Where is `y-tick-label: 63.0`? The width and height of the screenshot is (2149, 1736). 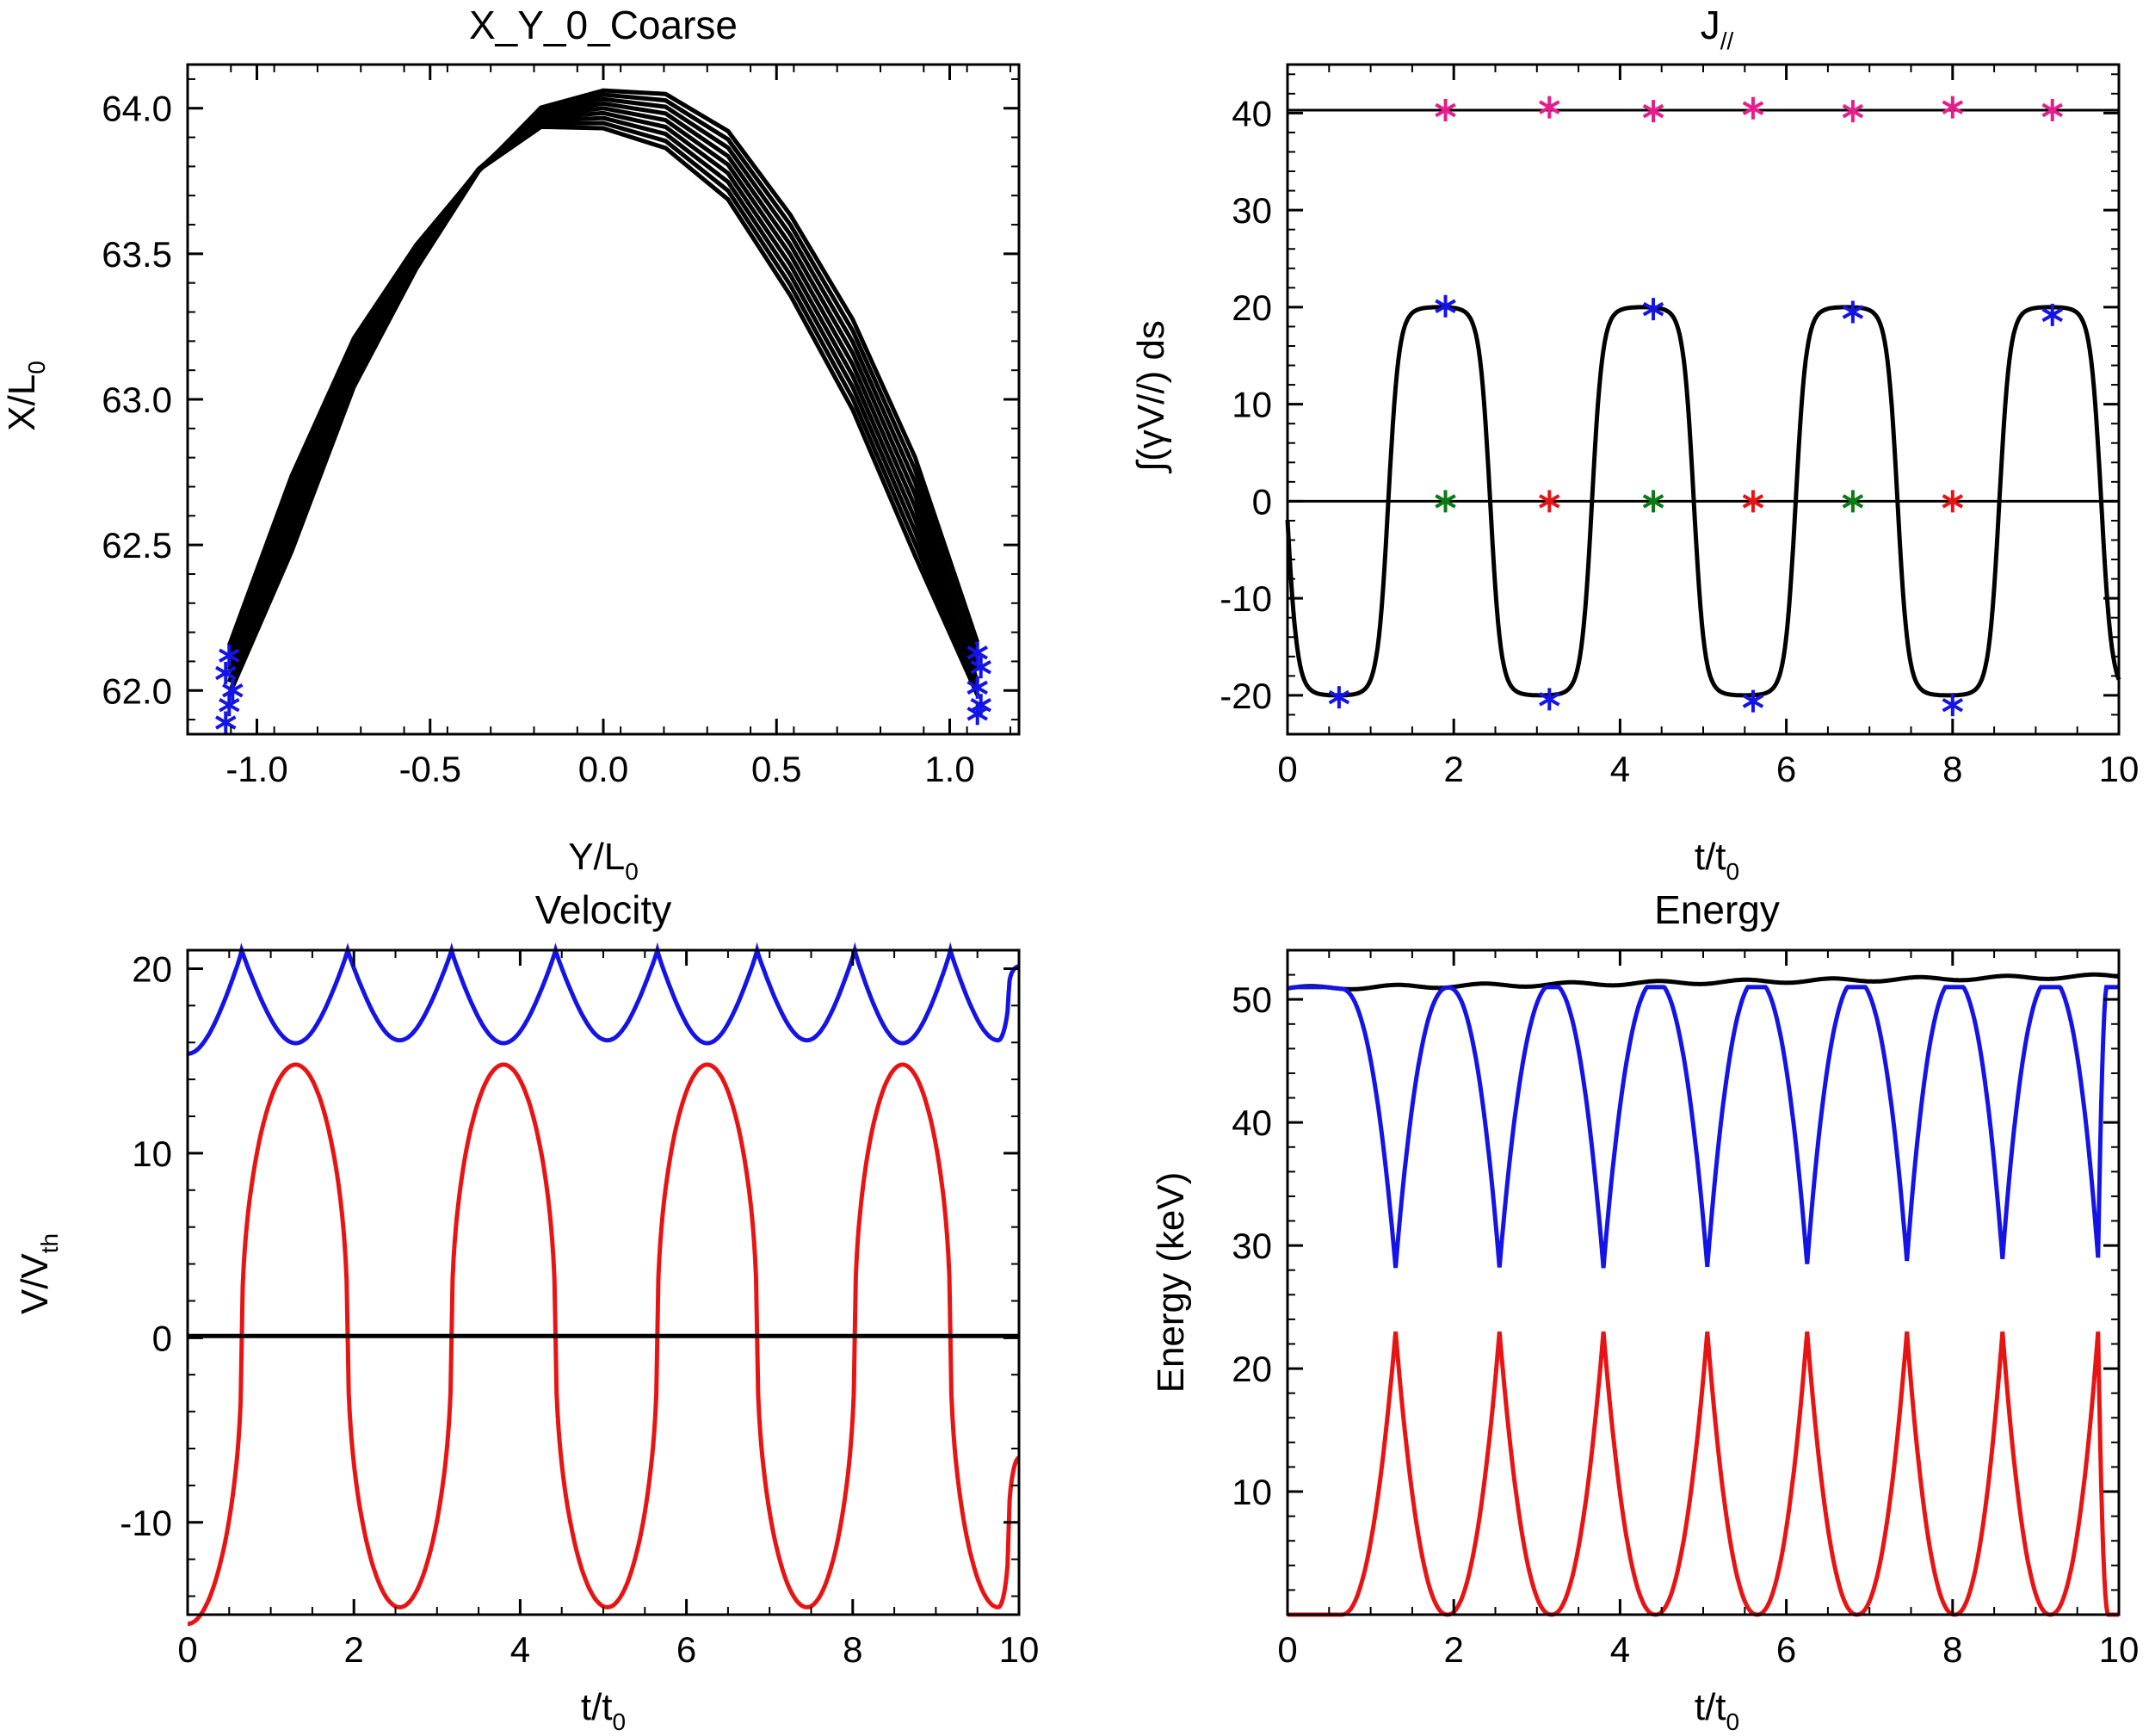 y-tick-label: 63.0 is located at coordinates (137, 400).